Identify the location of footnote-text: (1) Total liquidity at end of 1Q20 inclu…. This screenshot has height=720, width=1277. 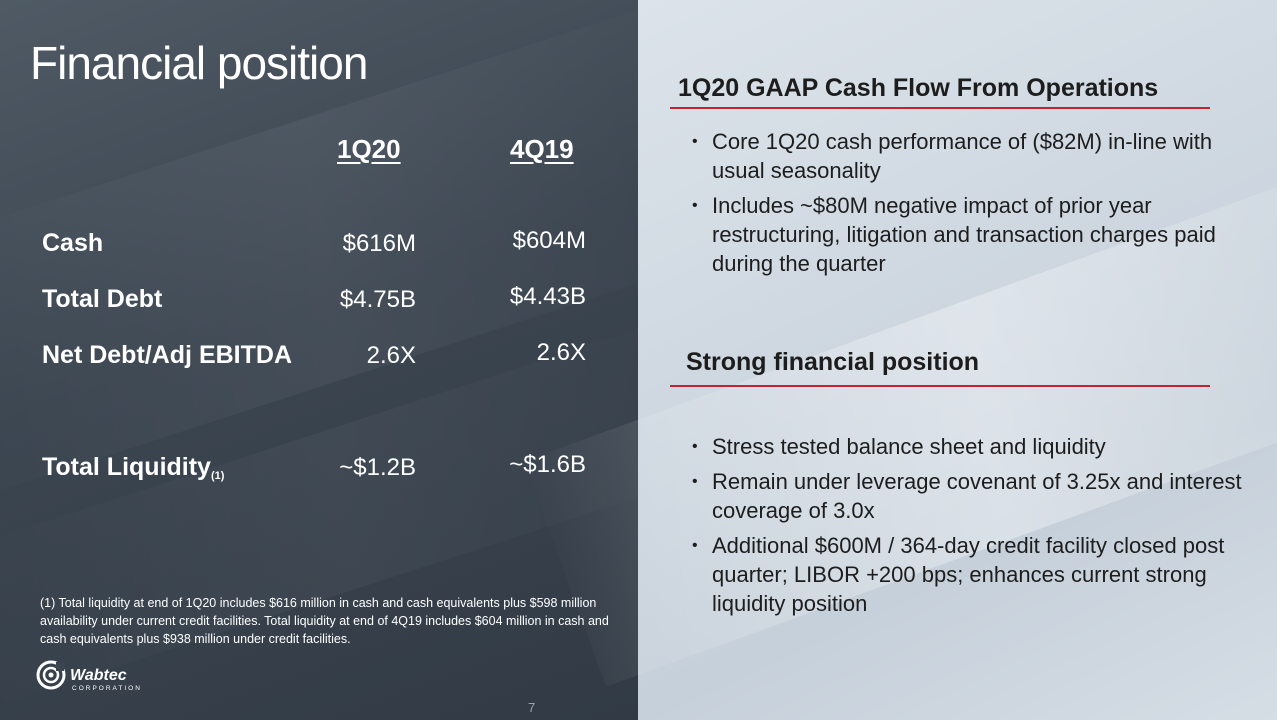
(324, 621).